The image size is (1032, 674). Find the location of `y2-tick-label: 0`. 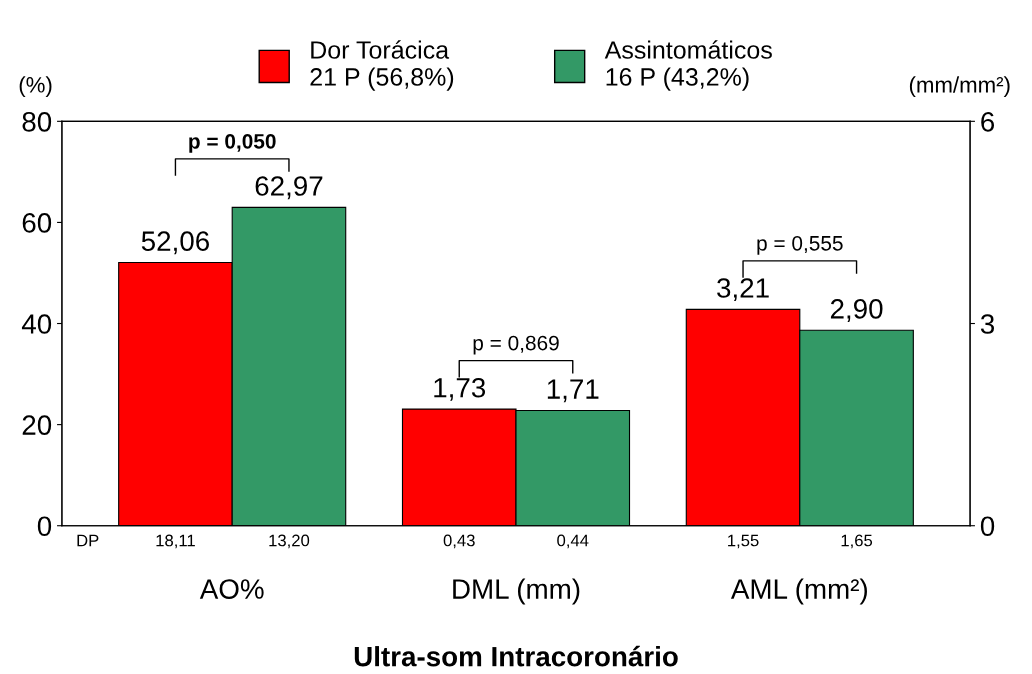

y2-tick-label: 0 is located at coordinates (987, 526).